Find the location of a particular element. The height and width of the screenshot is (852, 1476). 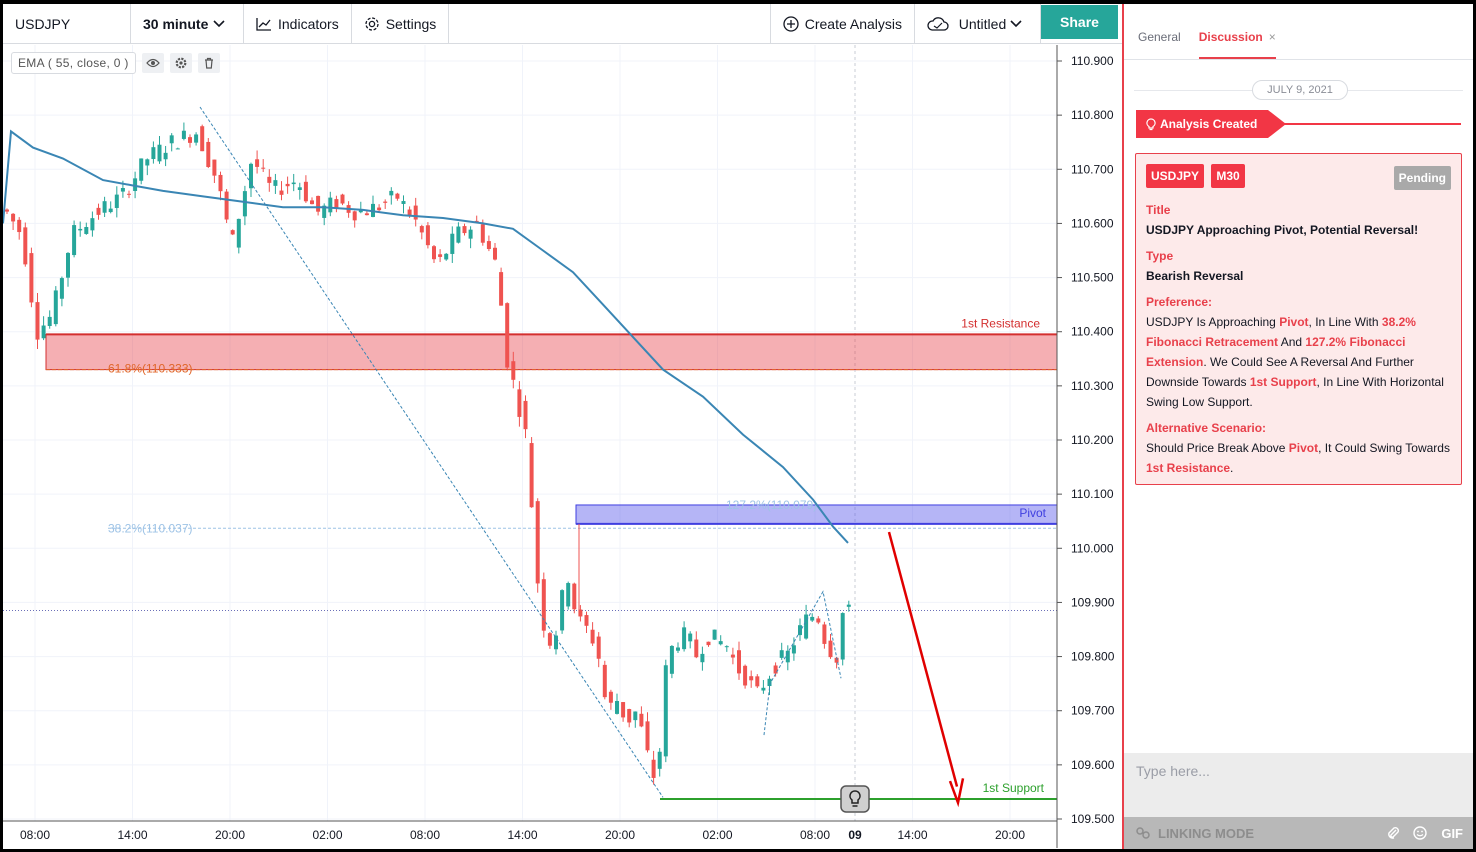

price-axis-label: 110.400 is located at coordinates (1092, 332).